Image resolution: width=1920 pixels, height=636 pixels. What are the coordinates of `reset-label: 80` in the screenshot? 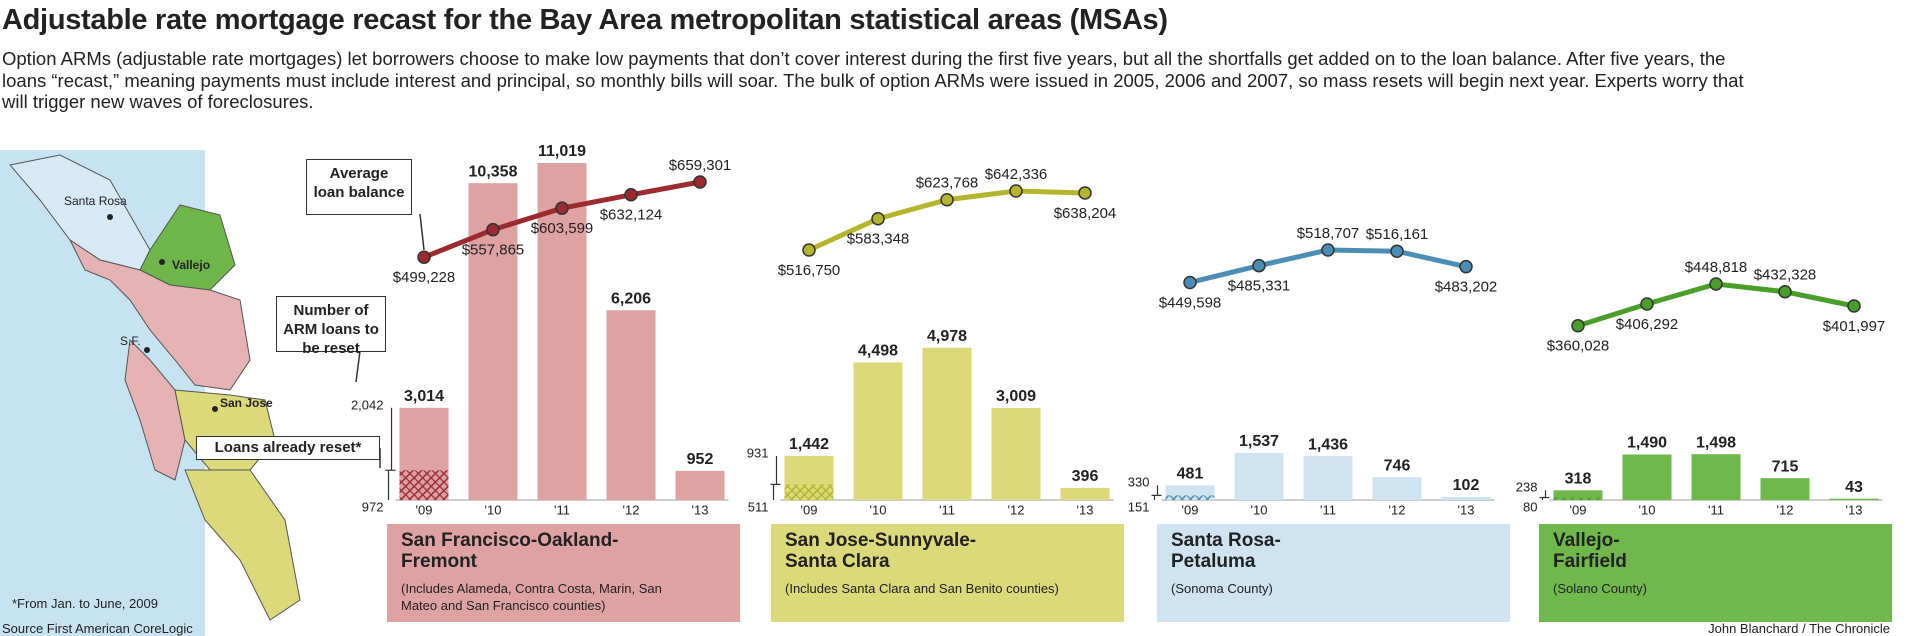 It's located at (1530, 506).